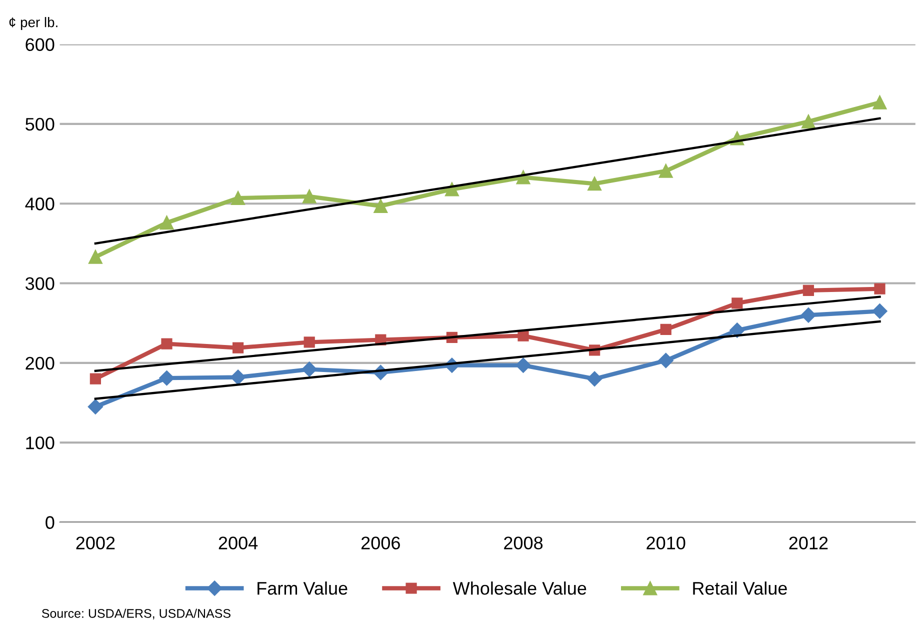  Describe the element at coordinates (808, 543) in the screenshot. I see `x-tick-label: 2012` at that location.